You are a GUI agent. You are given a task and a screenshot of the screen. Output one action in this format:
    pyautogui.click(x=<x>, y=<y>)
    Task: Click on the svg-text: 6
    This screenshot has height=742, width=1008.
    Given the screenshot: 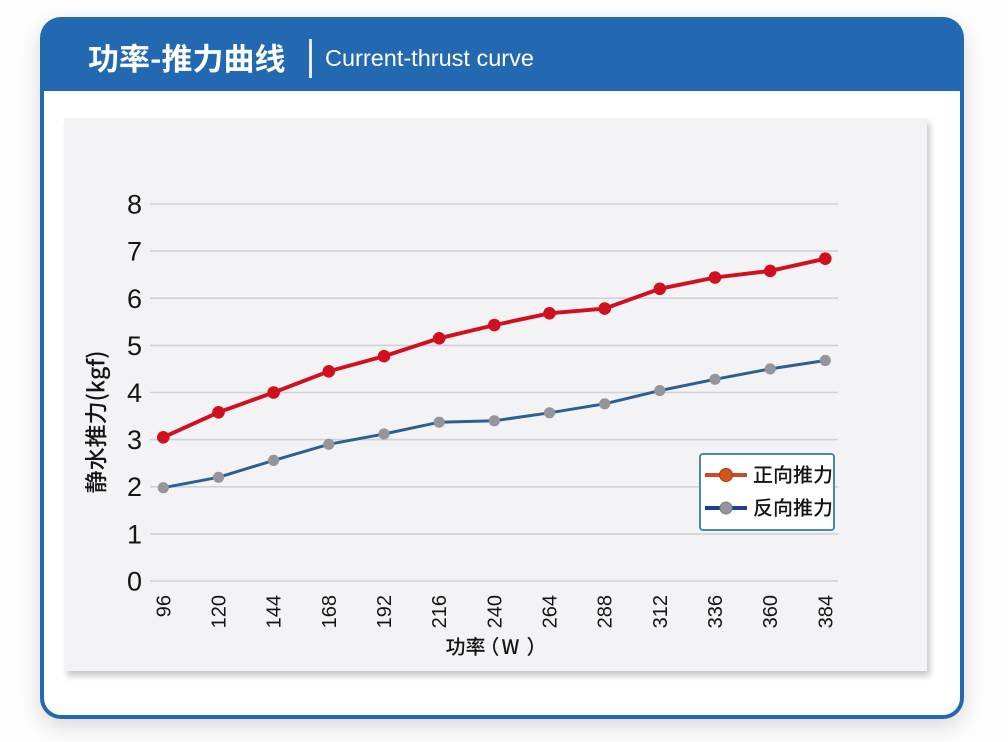 What is the action you would take?
    pyautogui.click(x=134, y=299)
    